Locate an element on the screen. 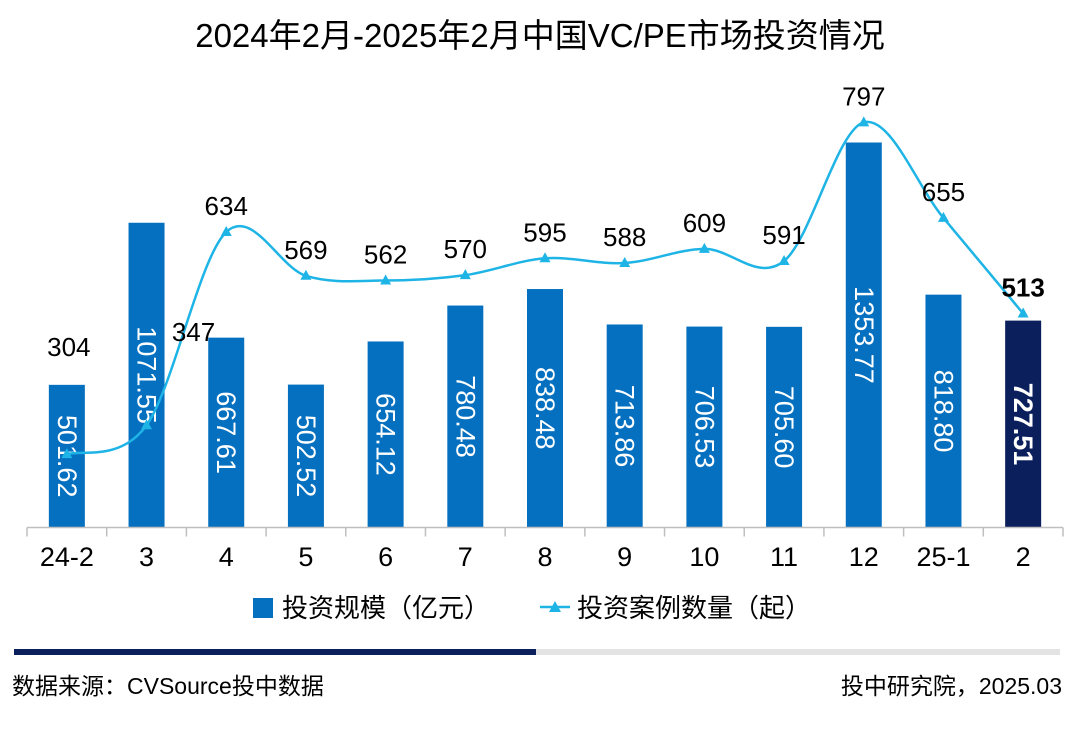 The height and width of the screenshot is (733, 1080). x-tick-label: 8 is located at coordinates (544, 557).